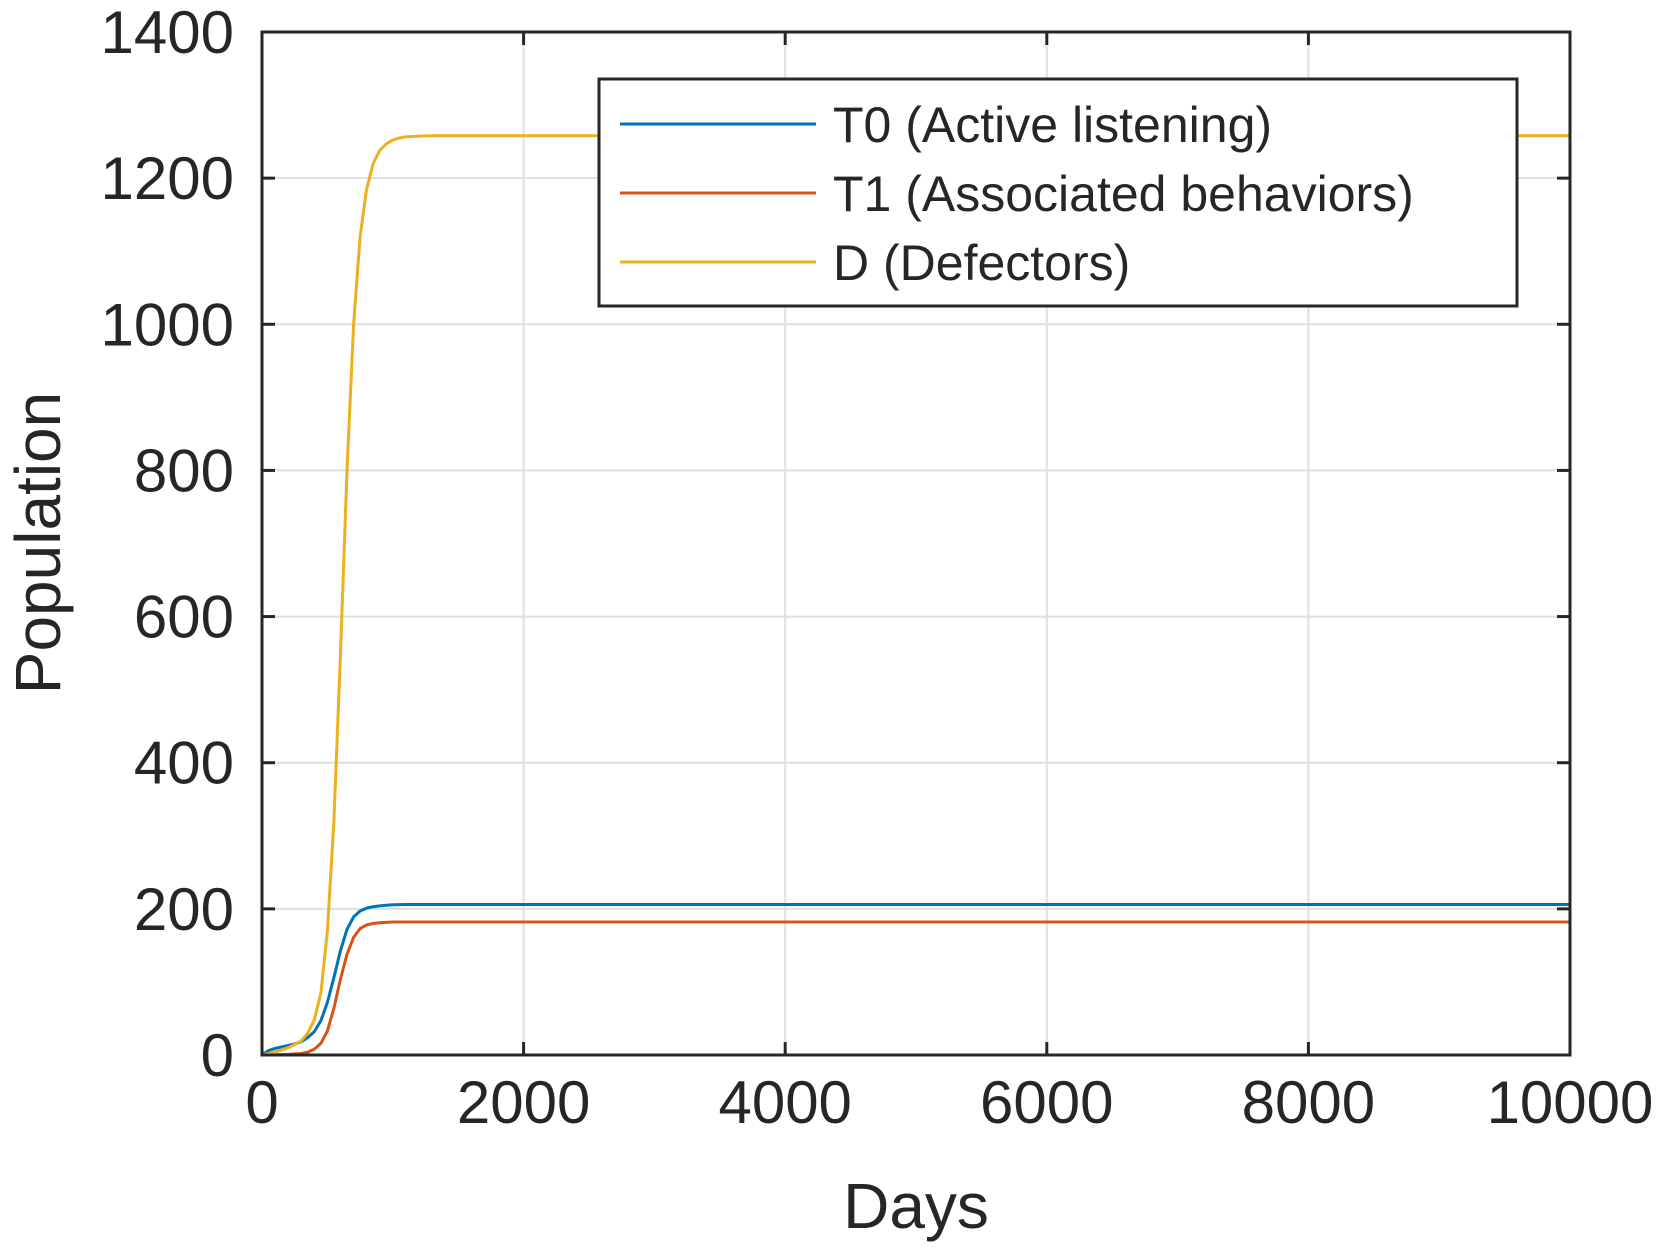 The width and height of the screenshot is (1661, 1247). What do you see at coordinates (184, 763) in the screenshot?
I see `y-tick-label: 400` at bounding box center [184, 763].